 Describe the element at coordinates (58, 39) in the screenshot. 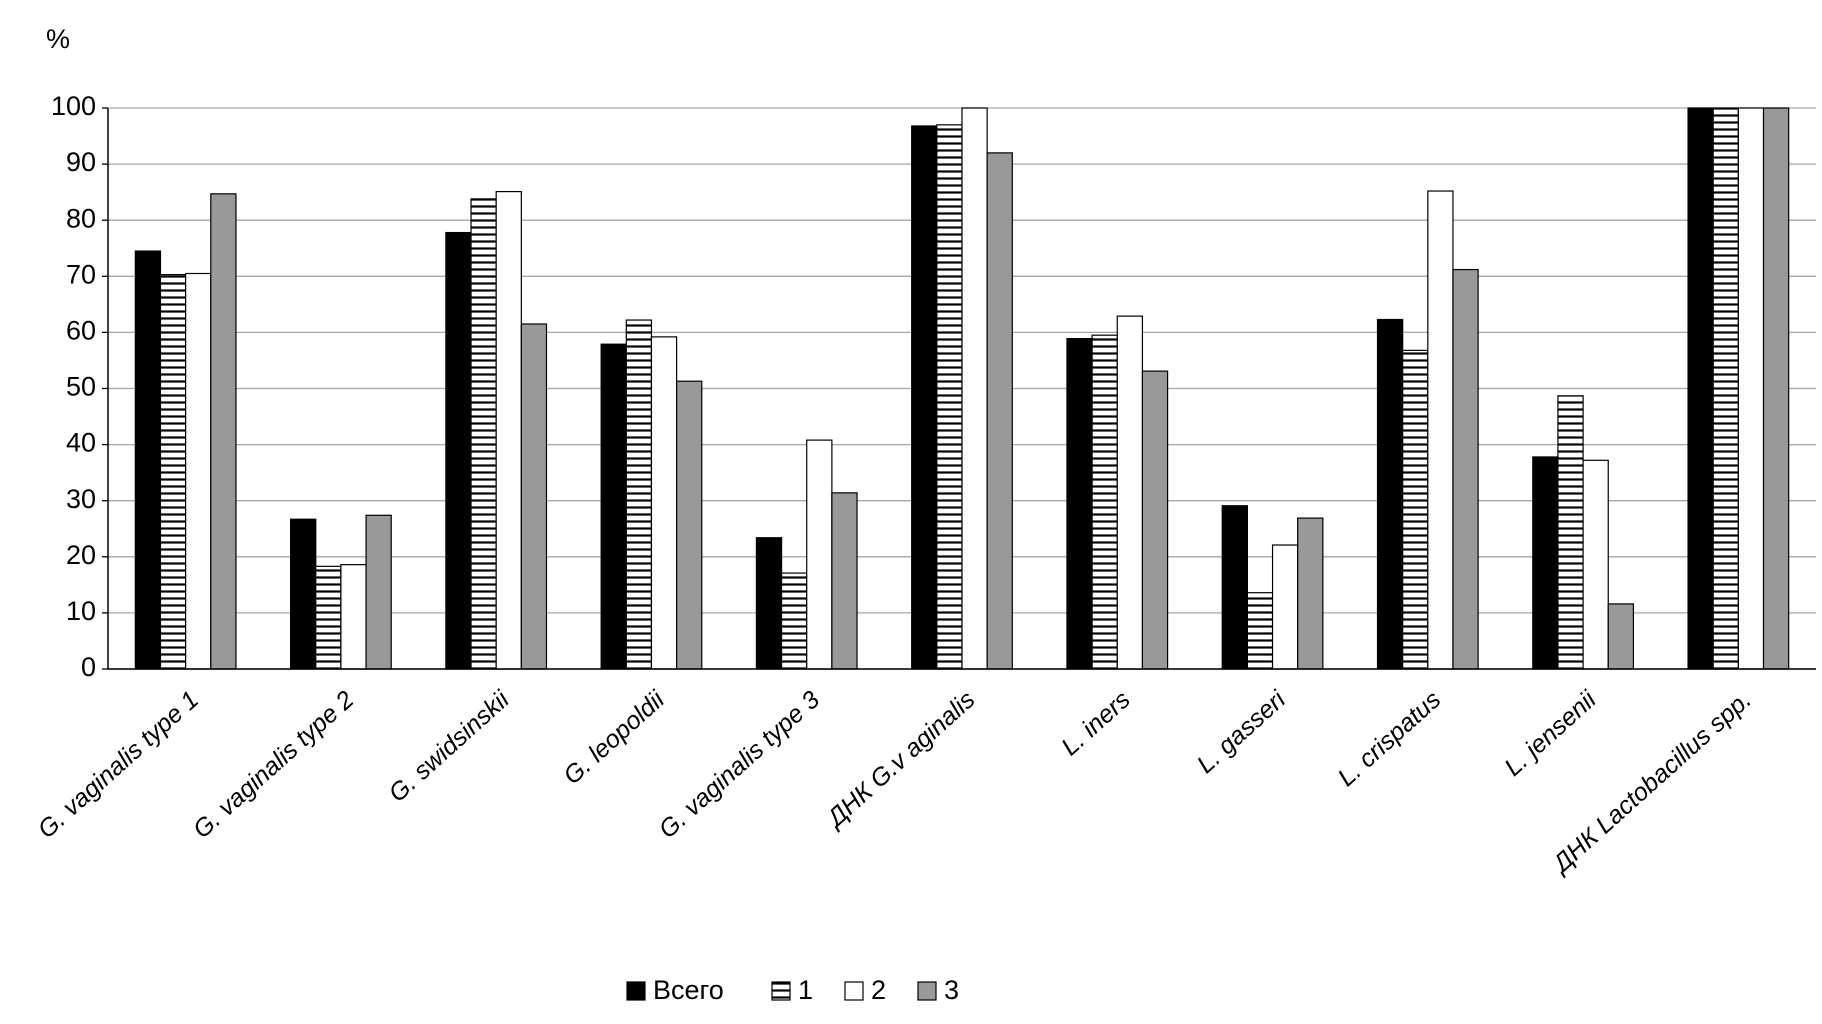

I see `y-axis-label: %` at that location.